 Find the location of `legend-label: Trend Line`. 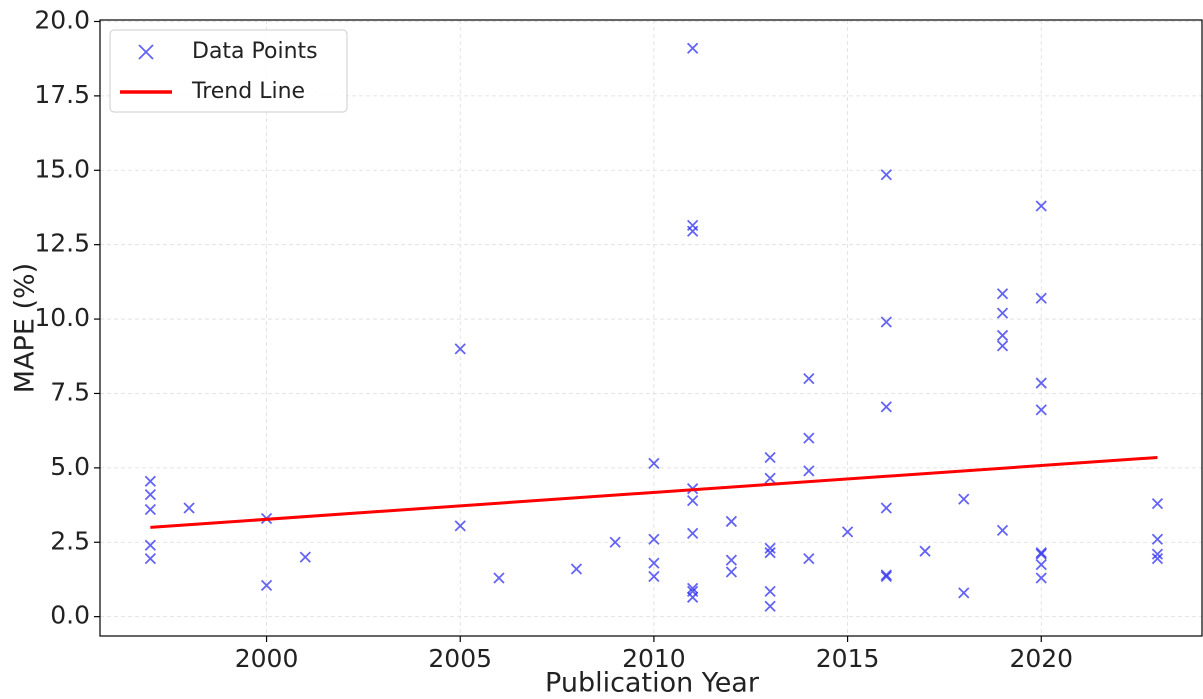

legend-label: Trend Line is located at coordinates (248, 91).